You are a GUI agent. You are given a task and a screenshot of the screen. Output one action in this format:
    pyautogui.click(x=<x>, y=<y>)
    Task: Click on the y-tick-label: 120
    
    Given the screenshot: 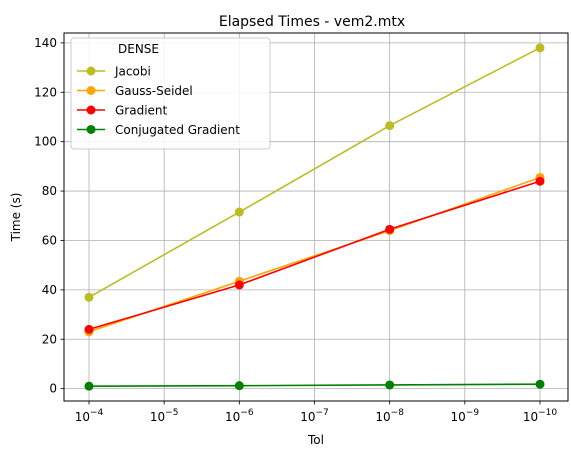 What is the action you would take?
    pyautogui.click(x=45, y=92)
    